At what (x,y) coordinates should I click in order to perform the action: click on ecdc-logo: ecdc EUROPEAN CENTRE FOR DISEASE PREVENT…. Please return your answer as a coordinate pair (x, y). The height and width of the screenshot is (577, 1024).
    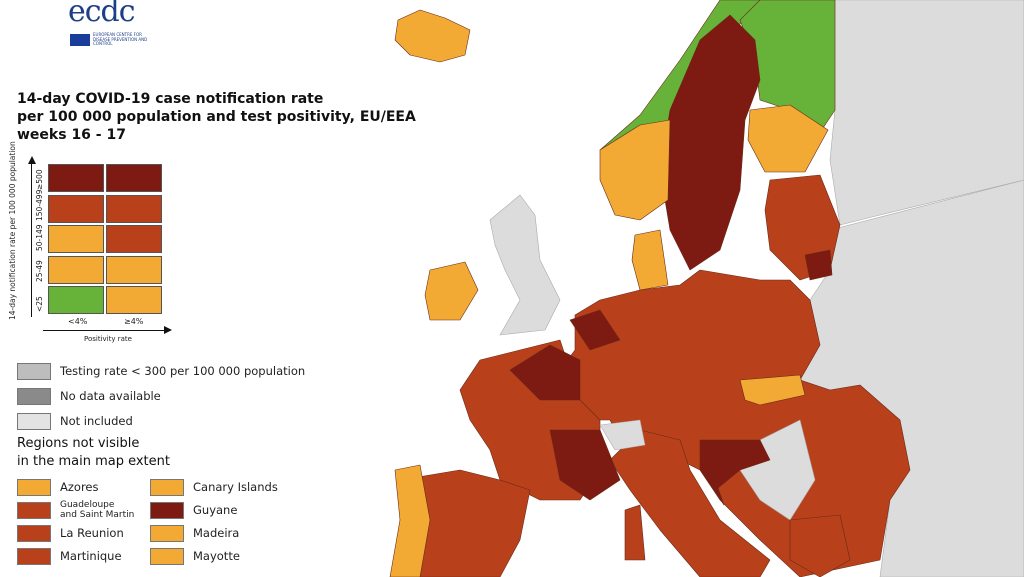
    Looking at the image, I should click on (88, 25).